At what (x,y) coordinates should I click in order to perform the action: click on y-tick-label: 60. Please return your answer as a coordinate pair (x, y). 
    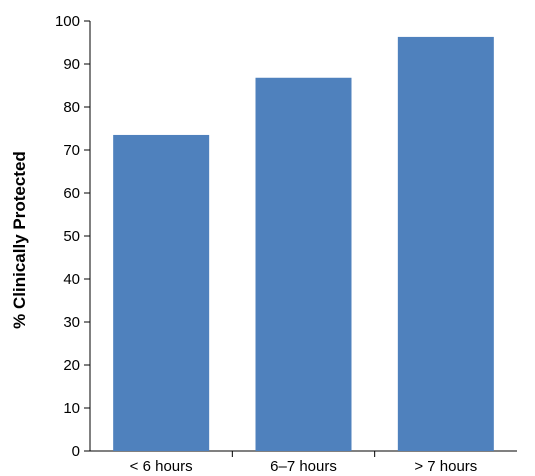
    Looking at the image, I should click on (71, 193).